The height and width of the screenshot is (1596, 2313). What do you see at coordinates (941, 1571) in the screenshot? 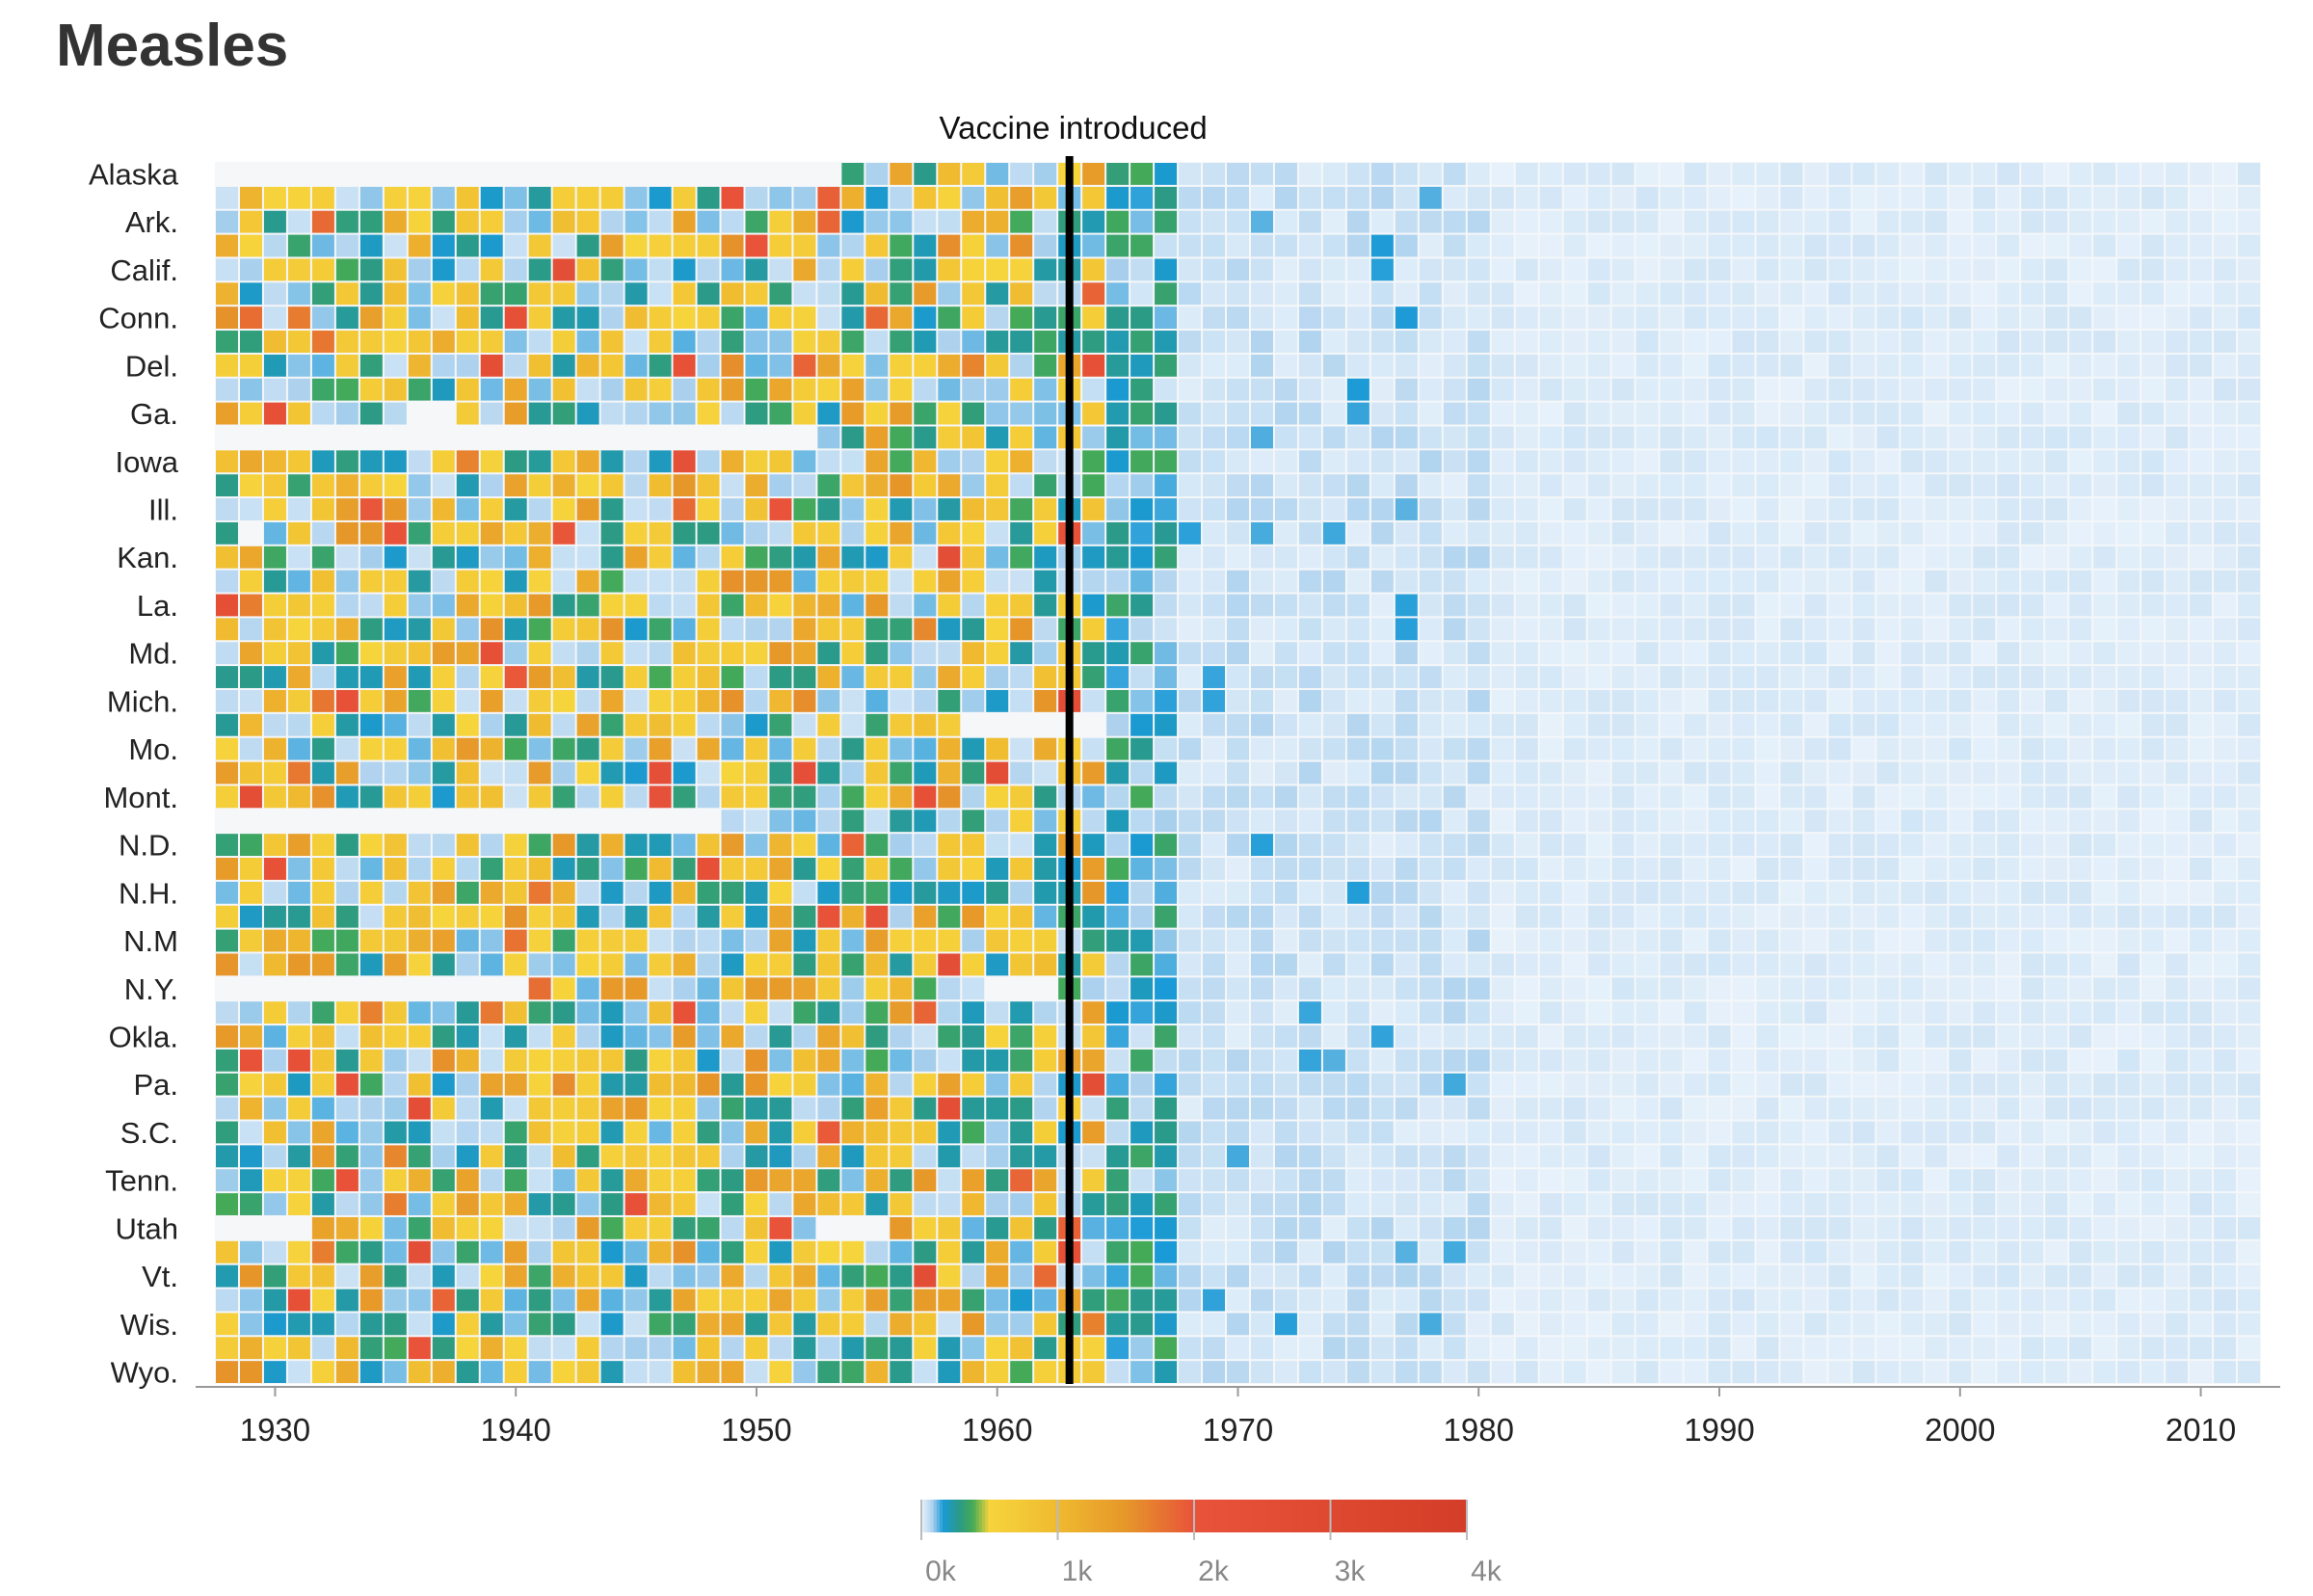
I see `legend-tick-label: 0k` at bounding box center [941, 1571].